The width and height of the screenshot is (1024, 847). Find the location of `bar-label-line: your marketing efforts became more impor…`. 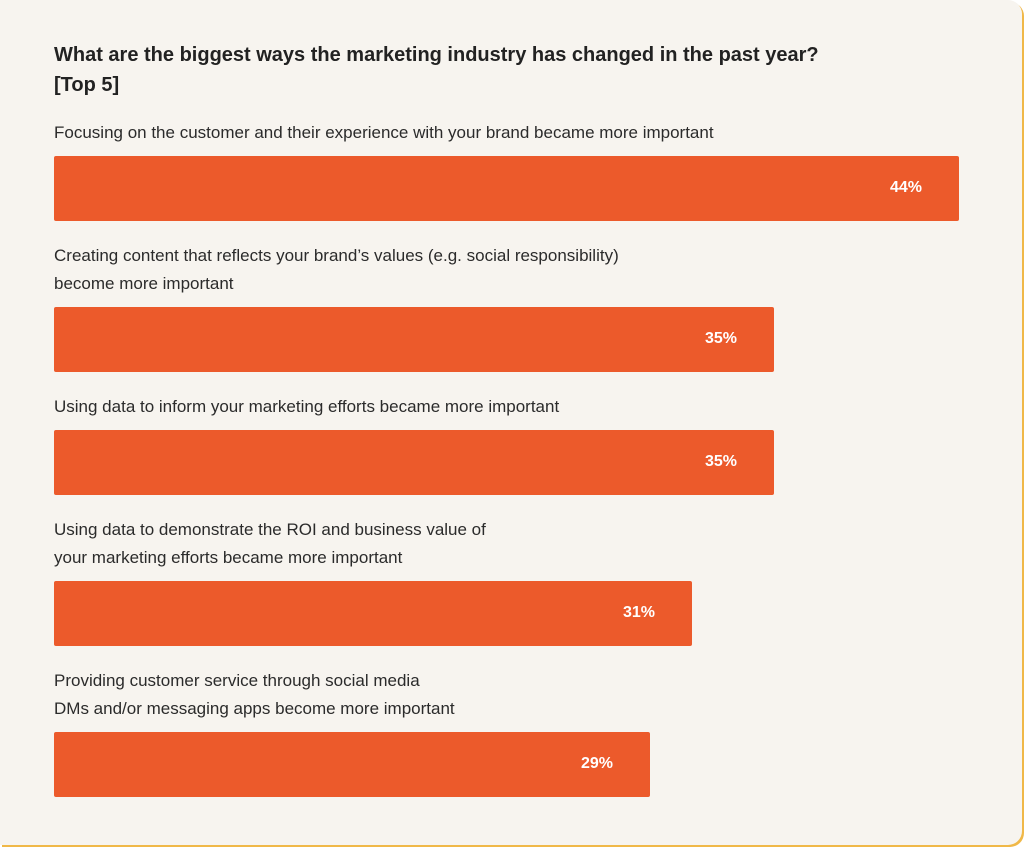

bar-label-line: your marketing efforts became more impor… is located at coordinates (228, 557).